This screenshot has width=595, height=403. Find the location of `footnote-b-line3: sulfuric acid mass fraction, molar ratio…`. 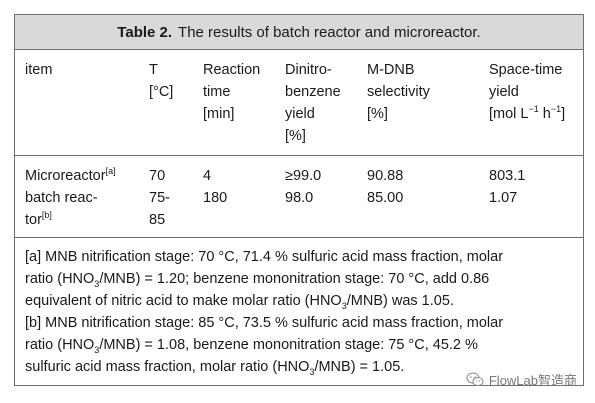

footnote-b-line3: sulfuric acid mass fraction, molar ratio… is located at coordinates (215, 368).